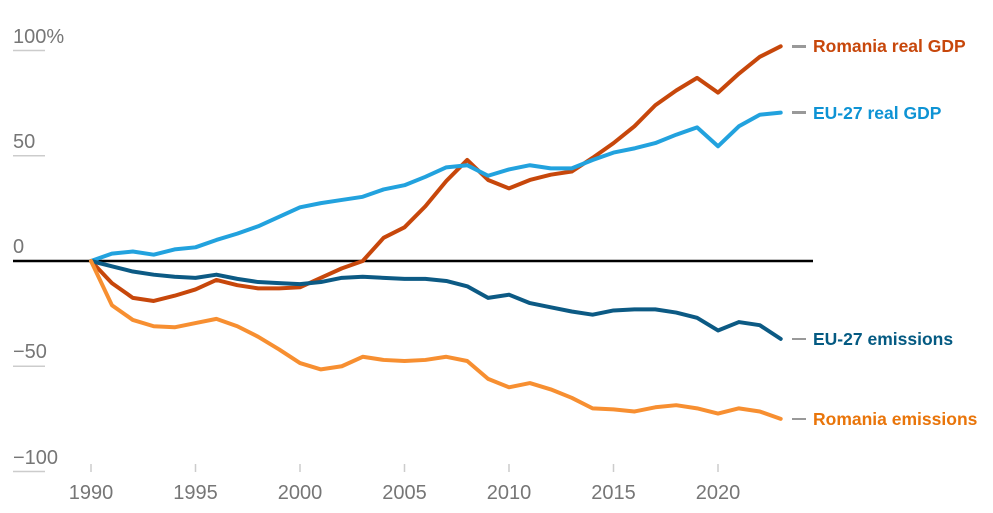 The image size is (993, 513). I want to click on x-axis-label-1990: 1990, so click(91, 493).